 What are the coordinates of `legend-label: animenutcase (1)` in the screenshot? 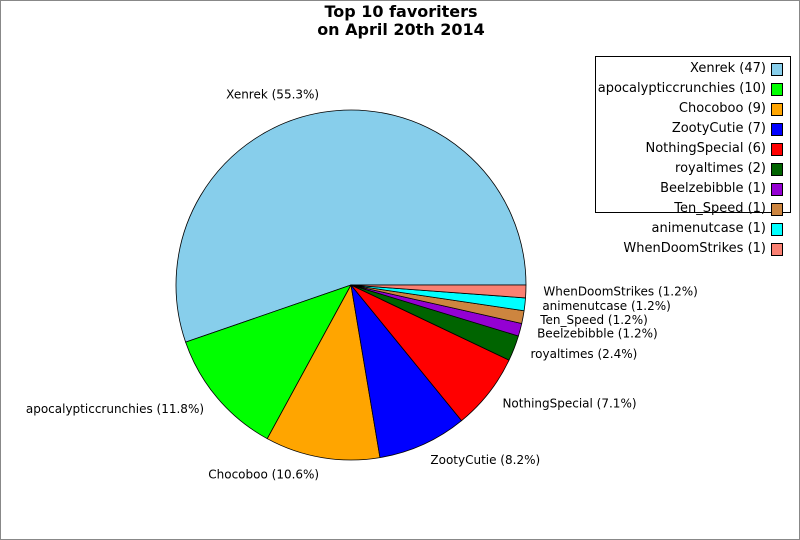 It's located at (709, 228).